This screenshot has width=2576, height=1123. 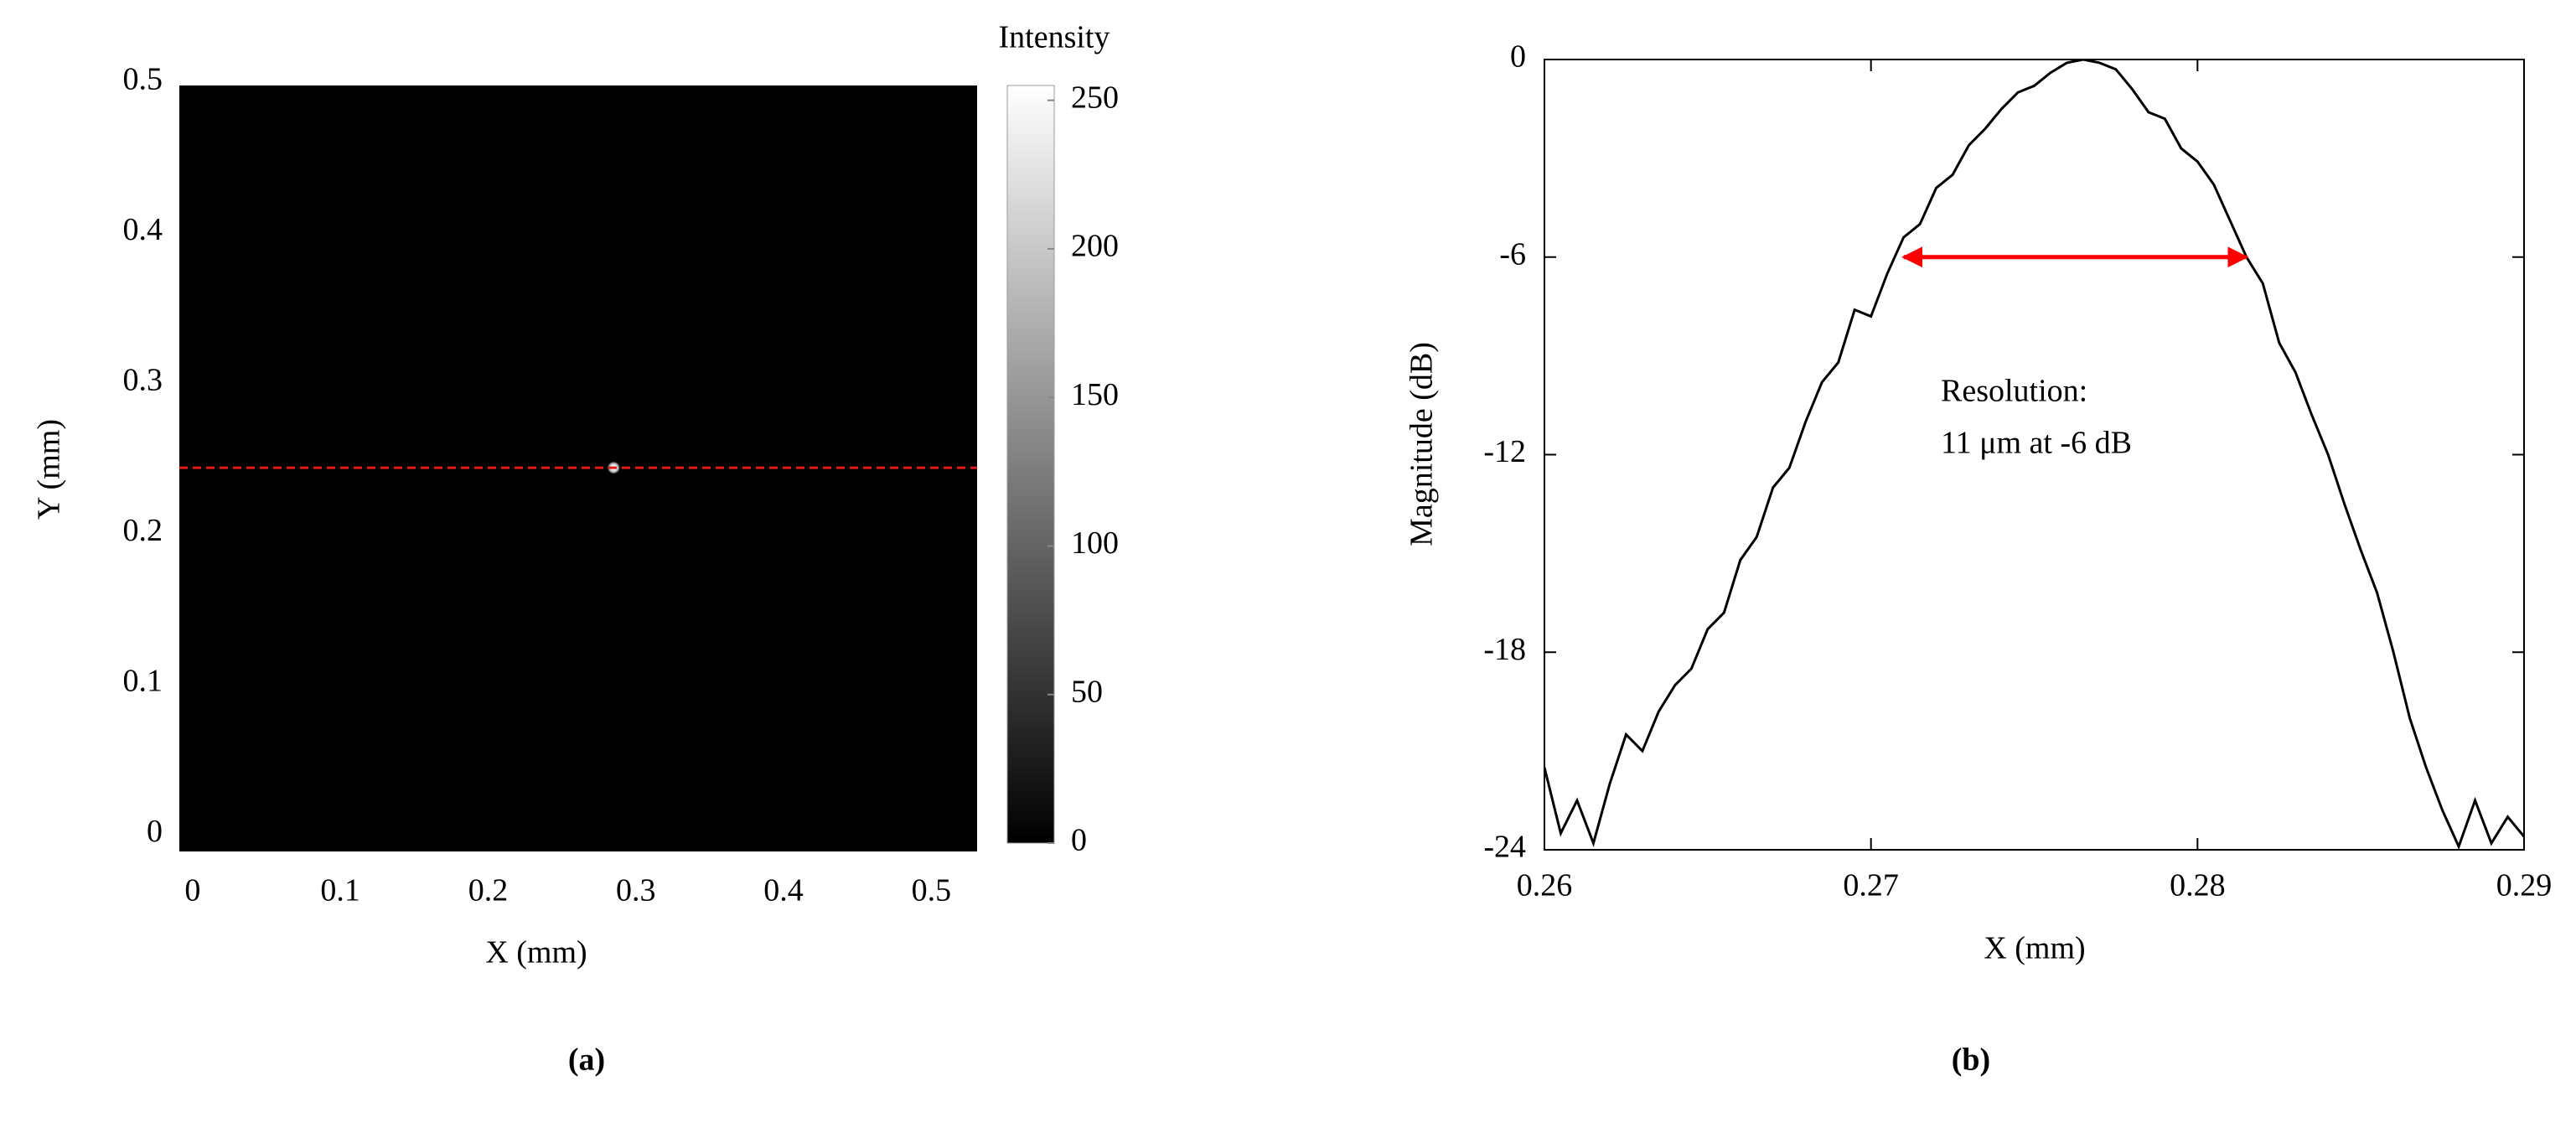 What do you see at coordinates (2014, 391) in the screenshot?
I see `annotation-text: Resolution:` at bounding box center [2014, 391].